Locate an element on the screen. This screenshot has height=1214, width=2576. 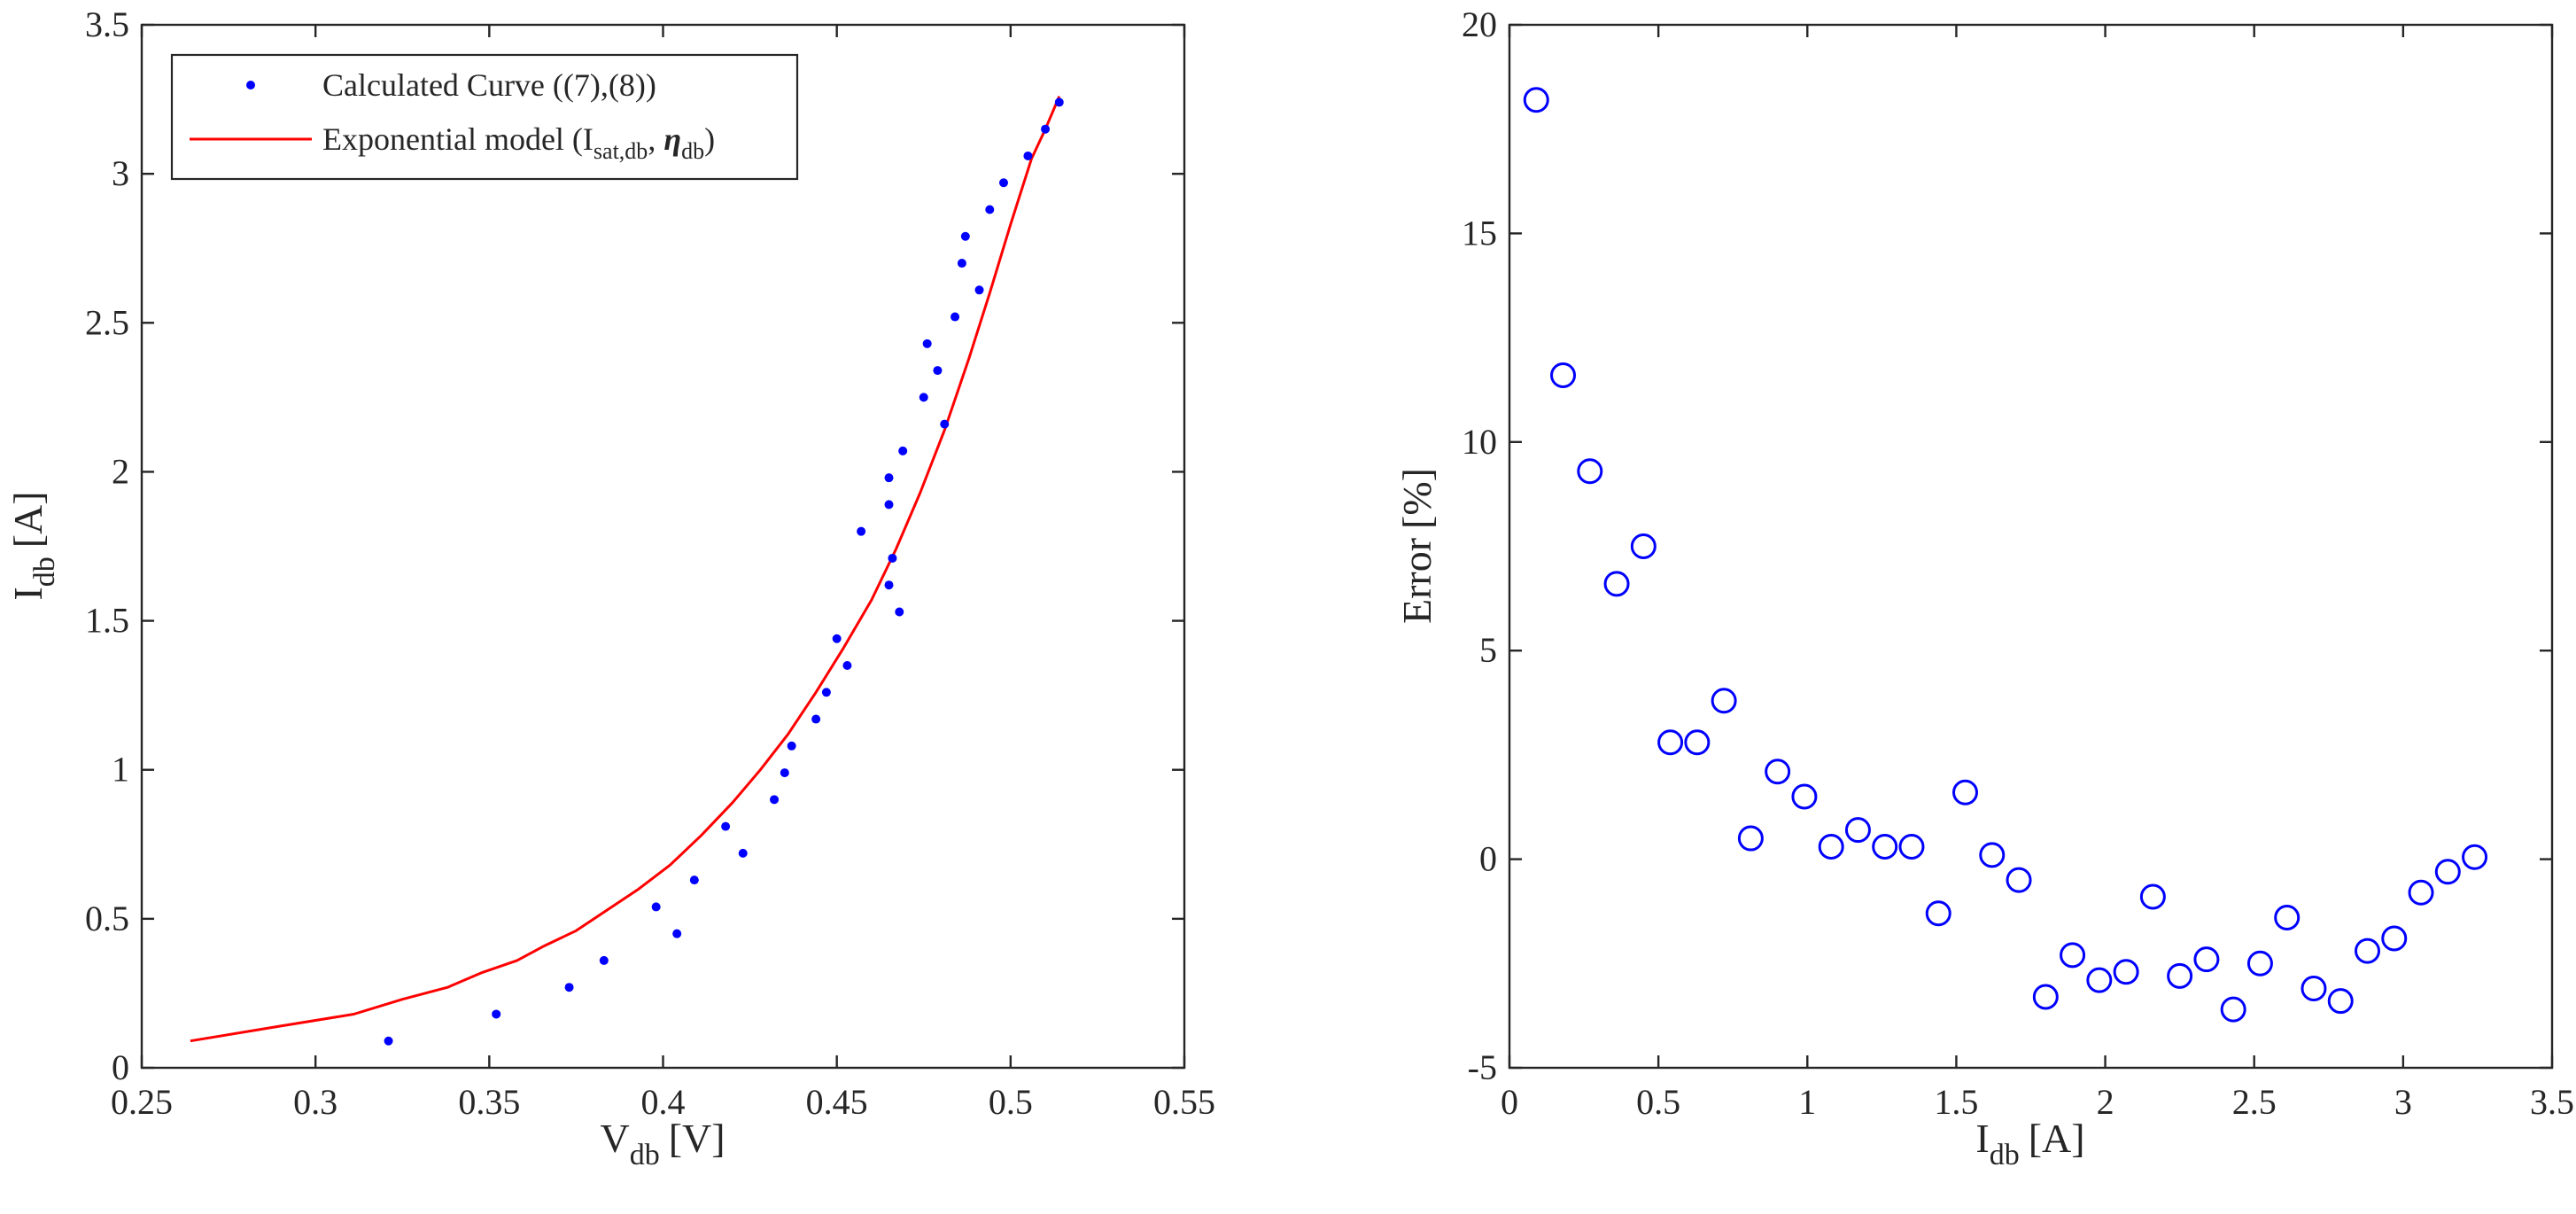
left-y-tick-label: 3 is located at coordinates (120, 173).